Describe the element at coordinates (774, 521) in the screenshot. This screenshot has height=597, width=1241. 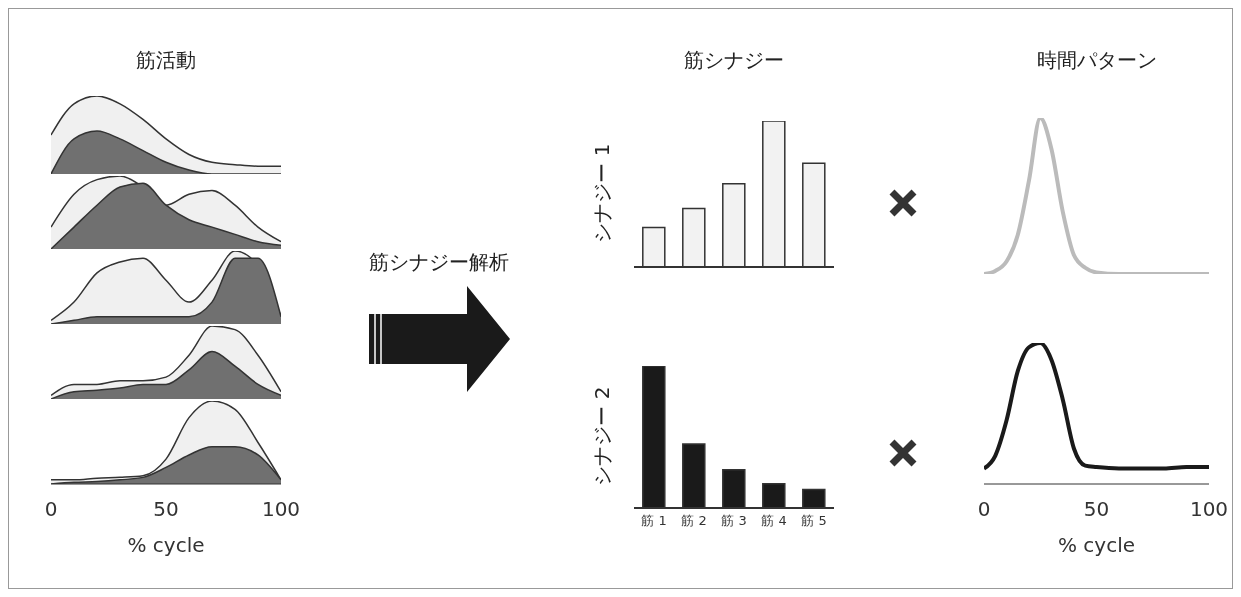
I see `x-tick-label: 筋 4` at that location.